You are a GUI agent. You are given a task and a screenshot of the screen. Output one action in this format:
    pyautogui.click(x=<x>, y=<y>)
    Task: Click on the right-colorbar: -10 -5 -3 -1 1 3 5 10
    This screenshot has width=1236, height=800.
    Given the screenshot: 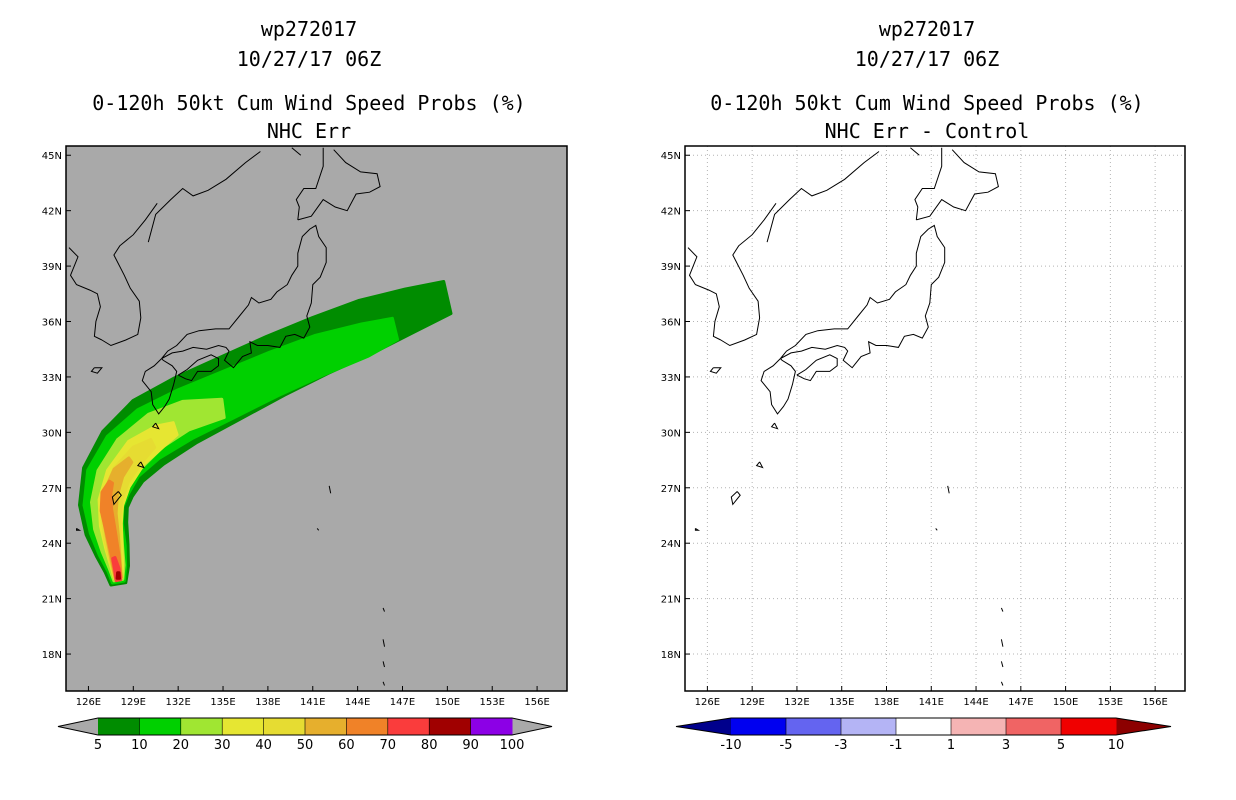 What is the action you would take?
    pyautogui.click(x=923, y=735)
    